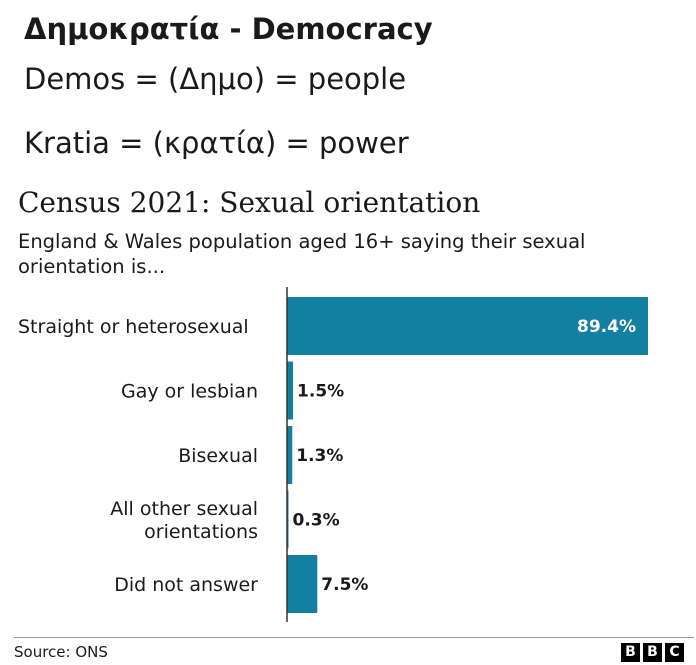 Image resolution: width=696 pixels, height=665 pixels. What do you see at coordinates (344, 585) in the screenshot?
I see `value-label: 7.5%` at bounding box center [344, 585].